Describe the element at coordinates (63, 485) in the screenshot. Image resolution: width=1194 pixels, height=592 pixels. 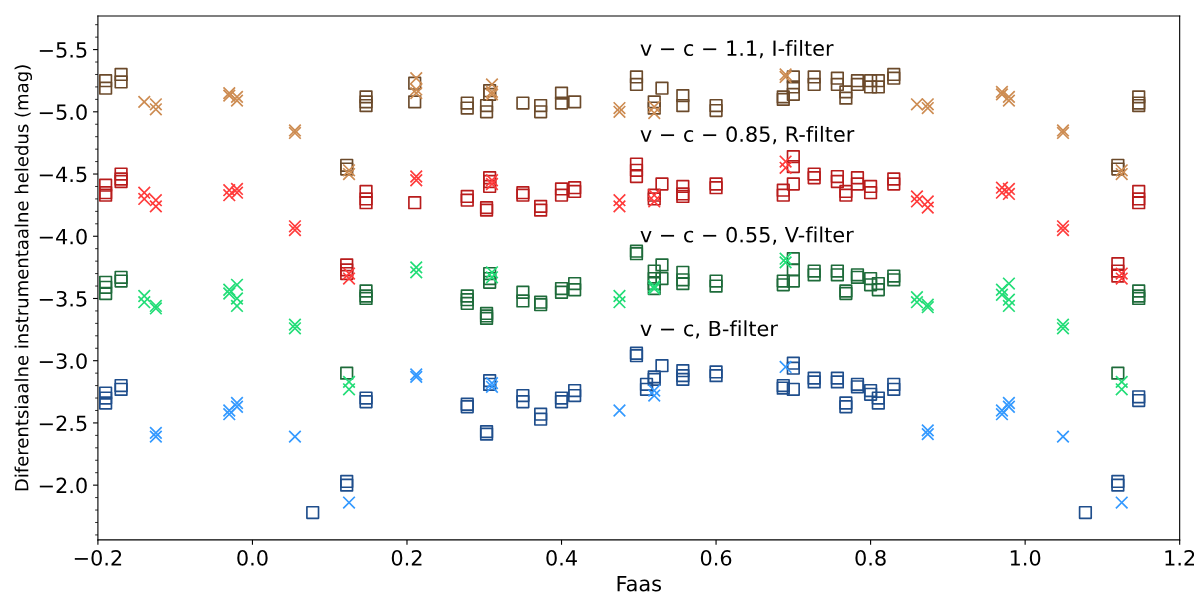
I see `y-tick-label: −2.0` at that location.